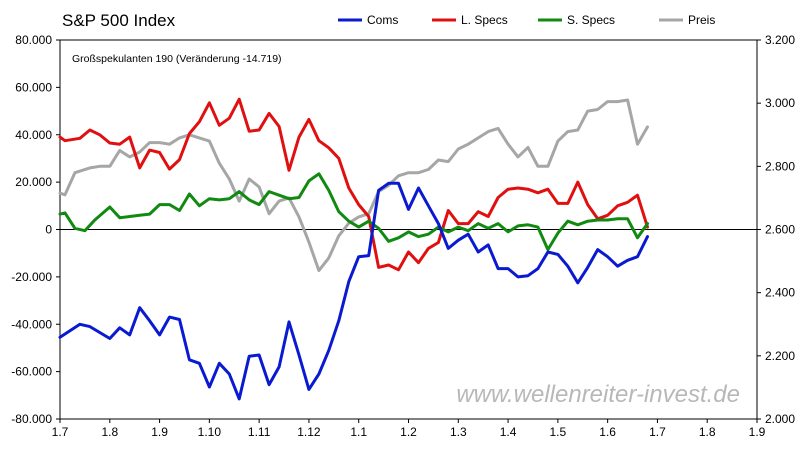  Describe the element at coordinates (508, 432) in the screenshot. I see `x-tick-label: 1.4` at that location.